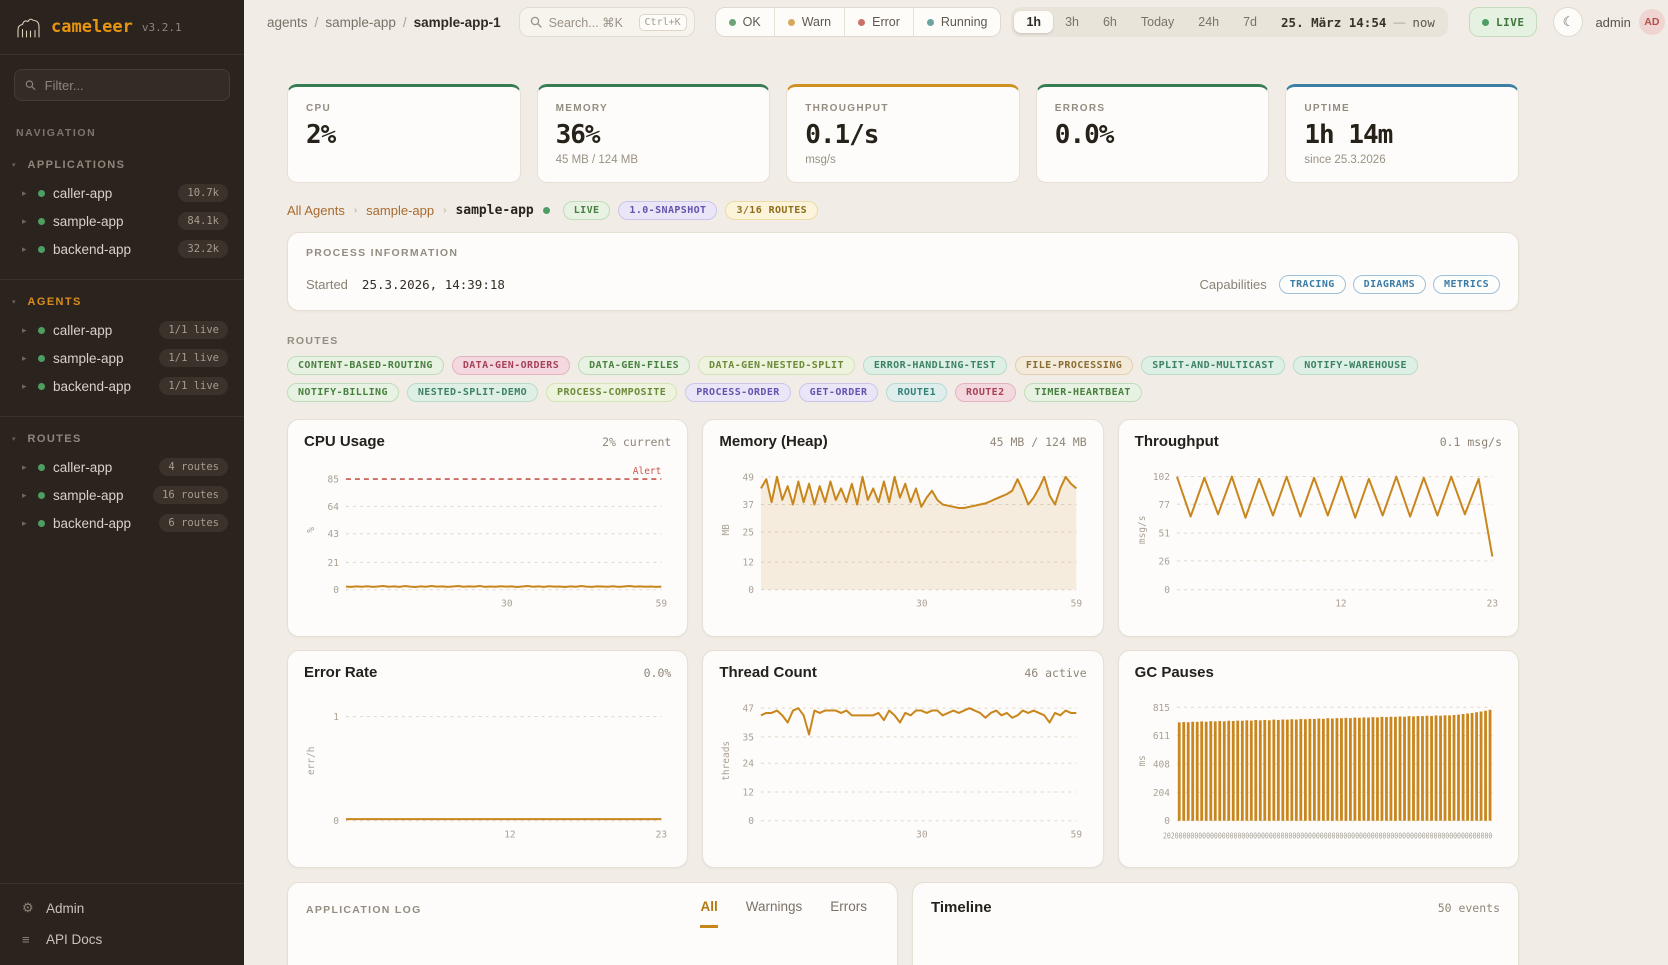 The image size is (1668, 965). Describe the element at coordinates (30, 85) in the screenshot. I see `search-icon` at that location.